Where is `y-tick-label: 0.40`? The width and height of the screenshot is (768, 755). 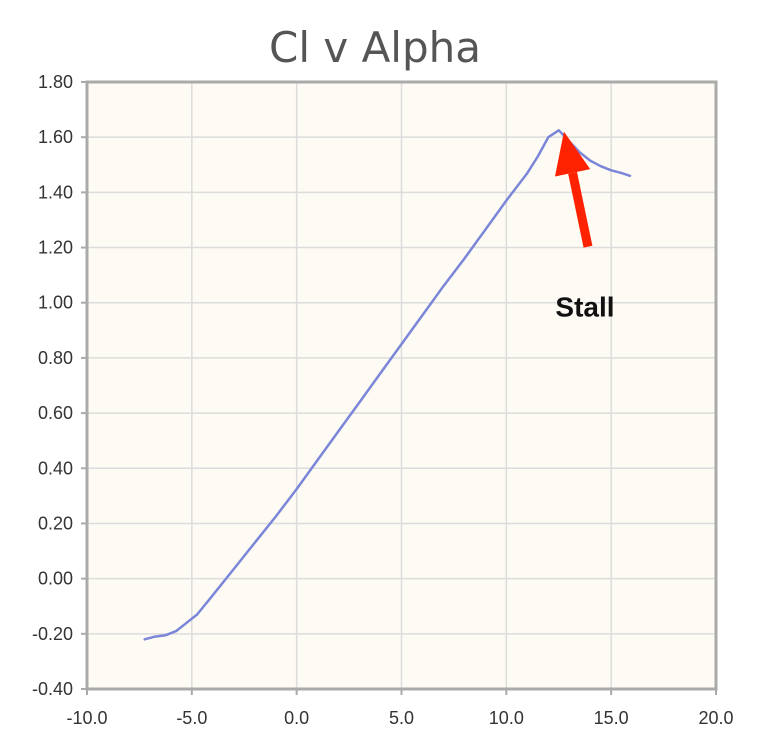
y-tick-label: 0.40 is located at coordinates (55, 468).